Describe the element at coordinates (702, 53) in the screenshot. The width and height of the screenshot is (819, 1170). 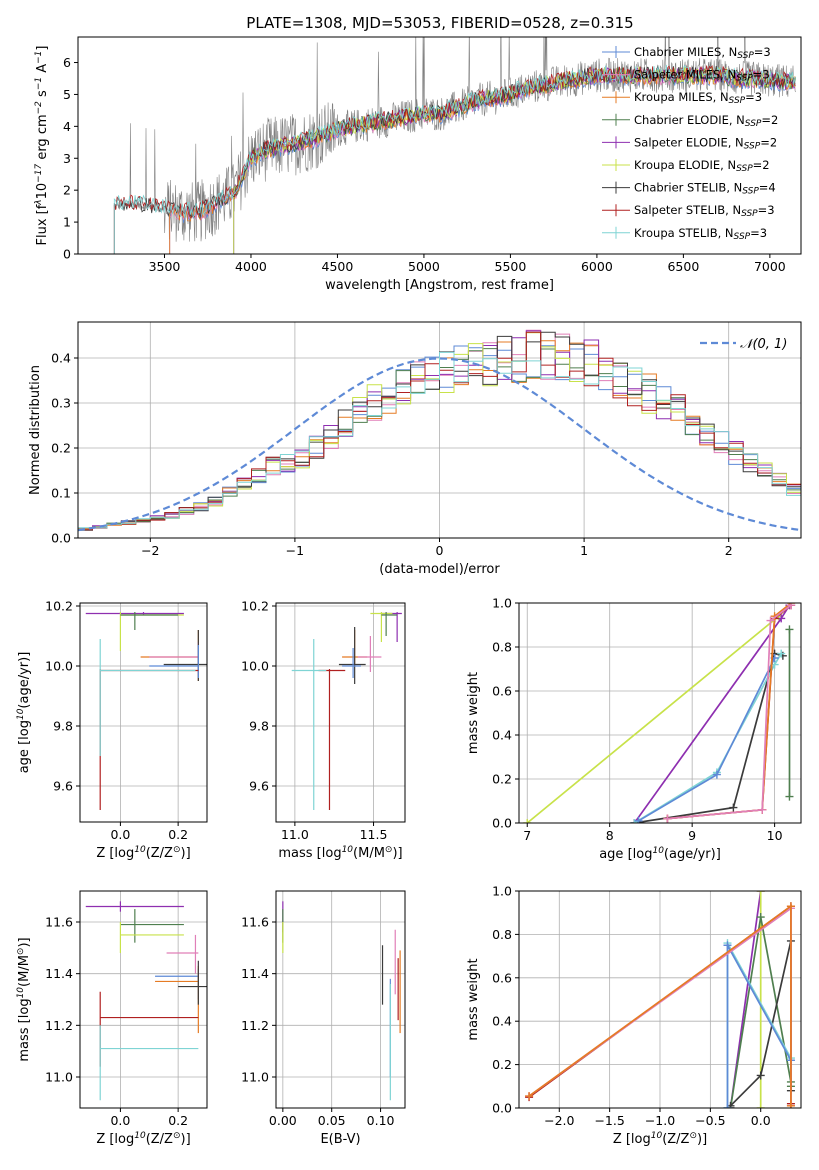
I see `legend-label-chabrier-miles: Chabrier MILES, NSSP=3` at that location.